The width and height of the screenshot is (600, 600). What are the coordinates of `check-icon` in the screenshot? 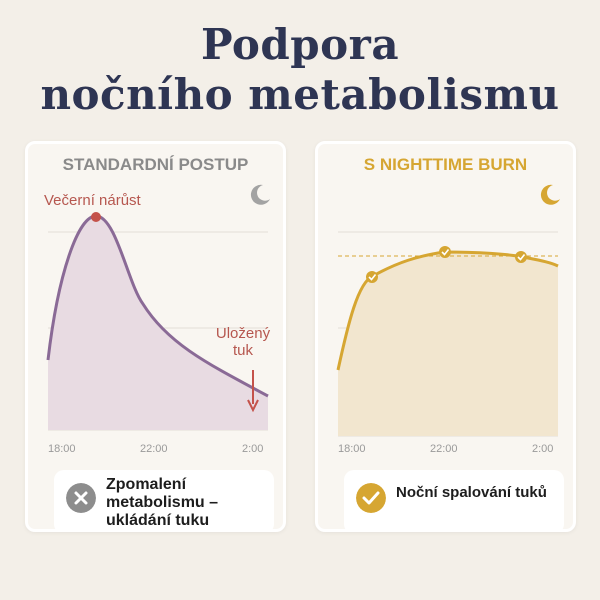 It's located at (371, 498).